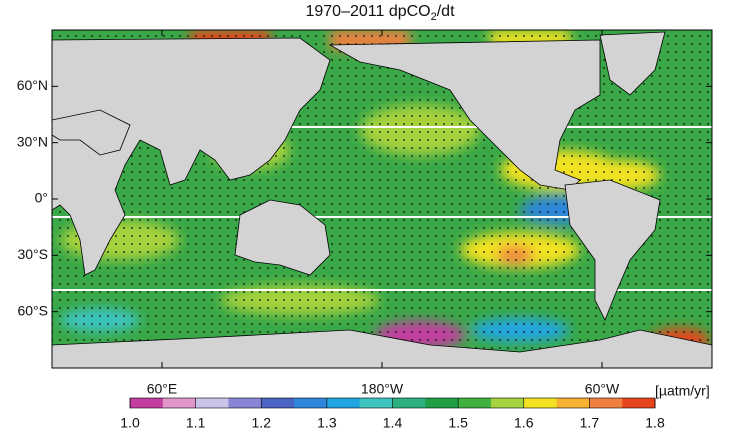 Image resolution: width=740 pixels, height=437 pixels. I want to click on colorbar-tick-label: 1.2, so click(262, 423).